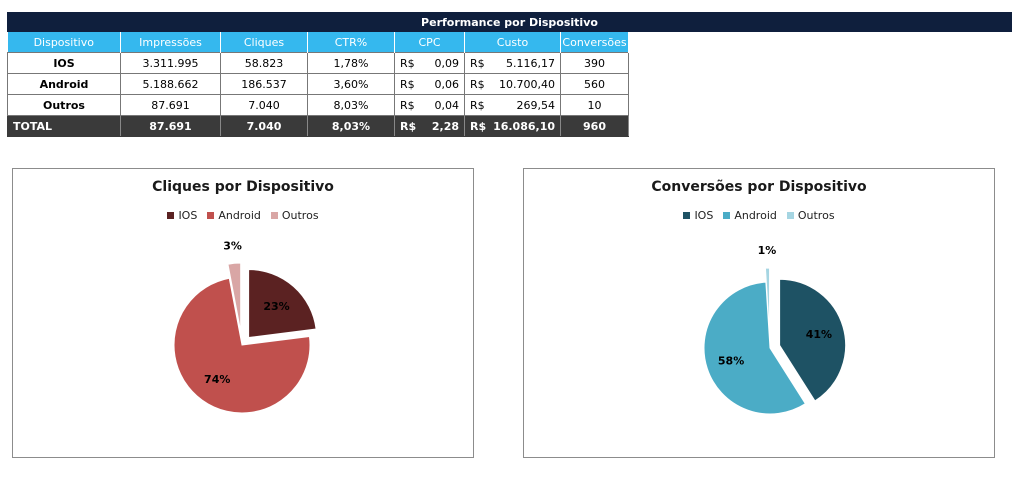 The height and width of the screenshot is (477, 1024). Describe the element at coordinates (170, 42) in the screenshot. I see `header-impressoes: Impressões` at that location.